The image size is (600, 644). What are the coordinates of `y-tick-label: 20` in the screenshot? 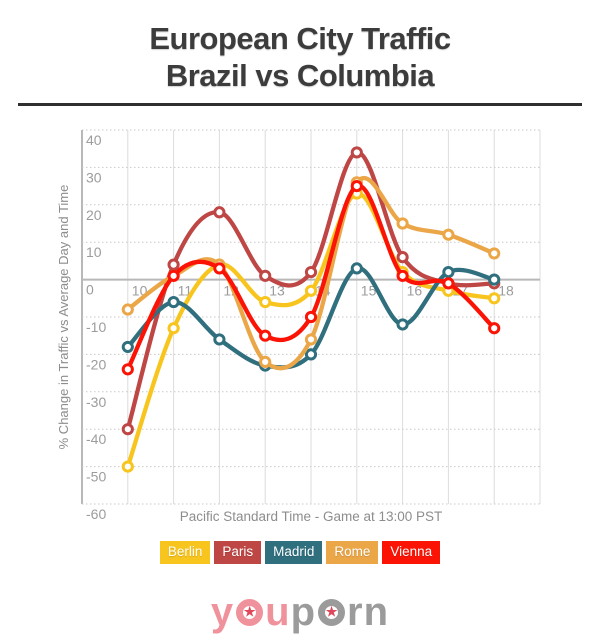 It's located at (94, 215).